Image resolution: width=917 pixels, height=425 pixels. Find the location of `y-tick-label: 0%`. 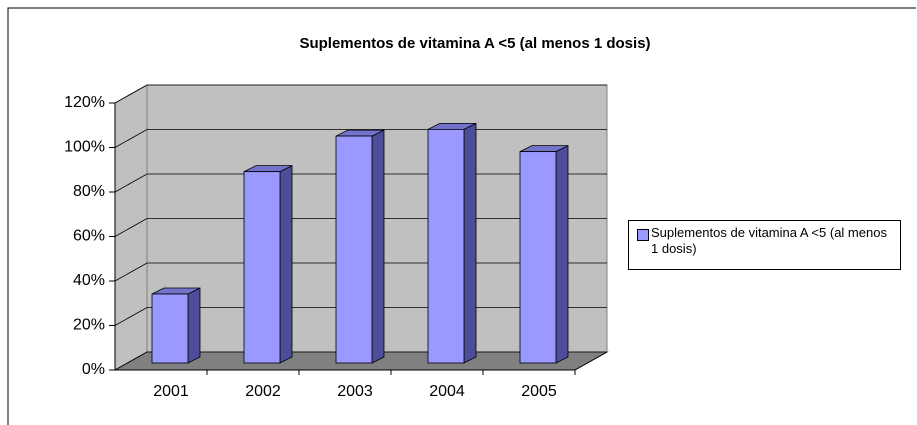

y-tick-label: 0% is located at coordinates (93, 369).